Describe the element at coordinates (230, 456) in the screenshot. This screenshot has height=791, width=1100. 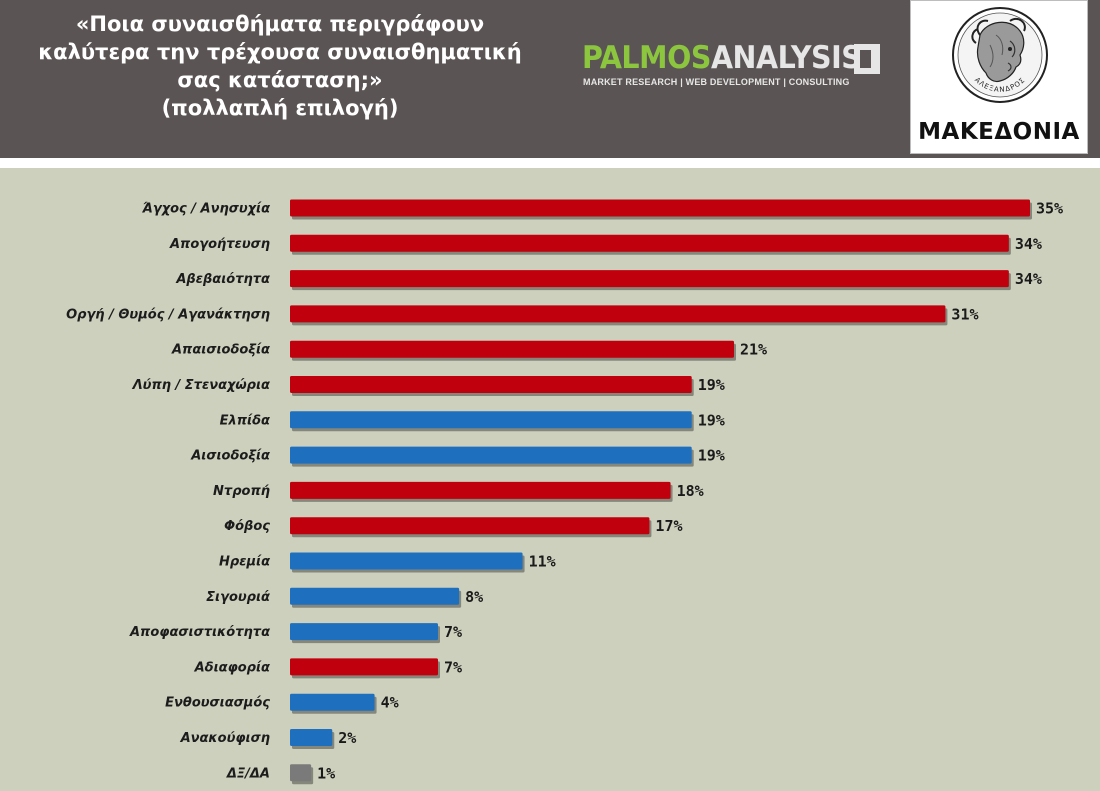
I see `category-label: Αισιοδοξία` at that location.